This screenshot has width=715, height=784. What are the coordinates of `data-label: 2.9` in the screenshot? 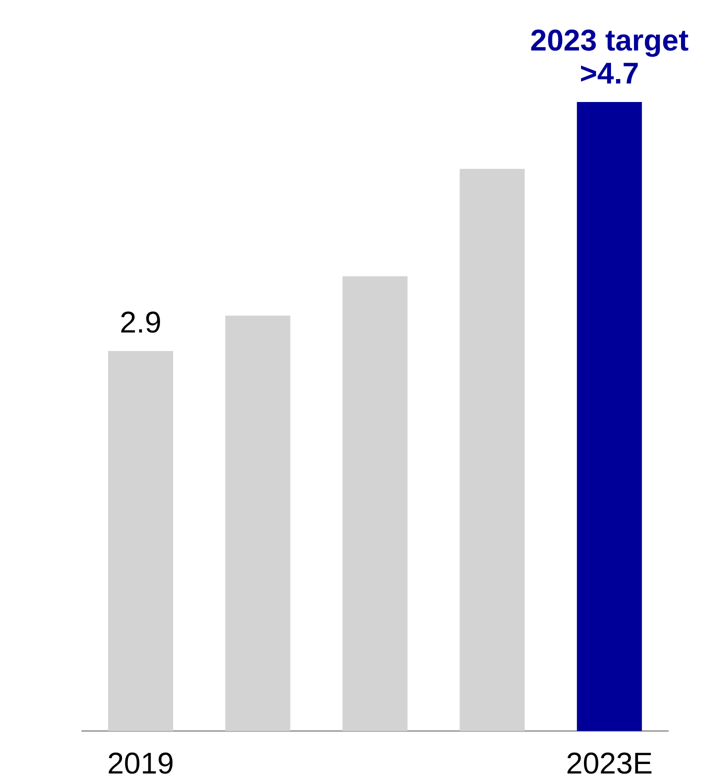 It's located at (141, 323).